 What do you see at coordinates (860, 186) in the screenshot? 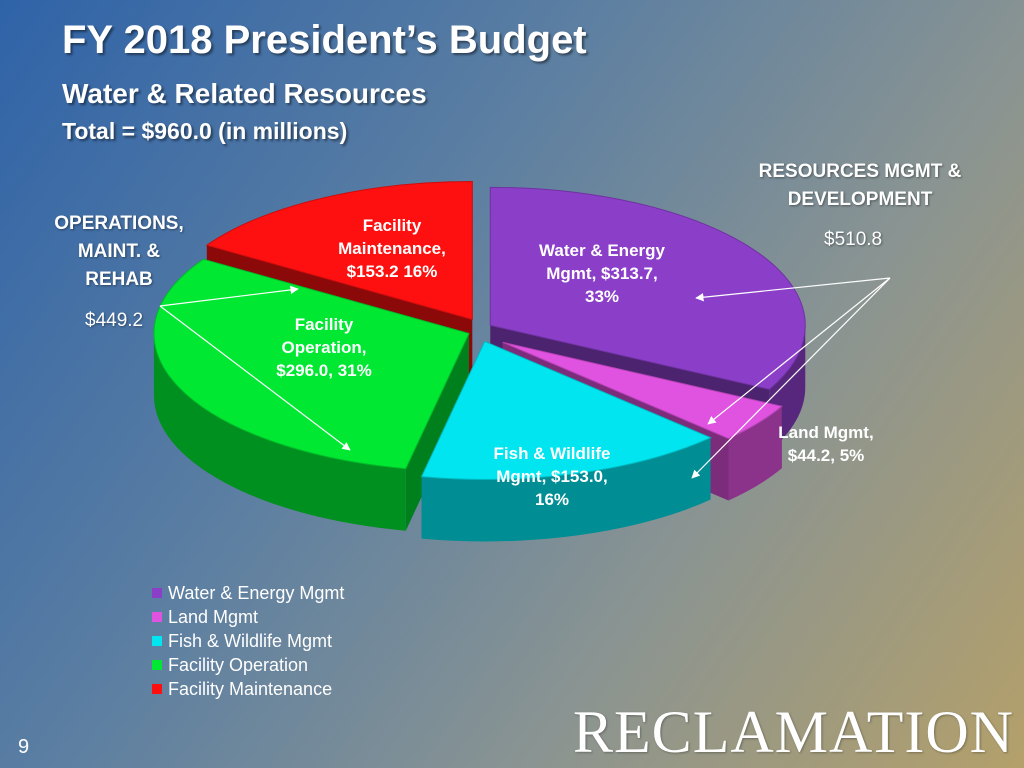
I see `group-label-resources: RESOURCES MGMT & DEVELOPMENT` at bounding box center [860, 186].